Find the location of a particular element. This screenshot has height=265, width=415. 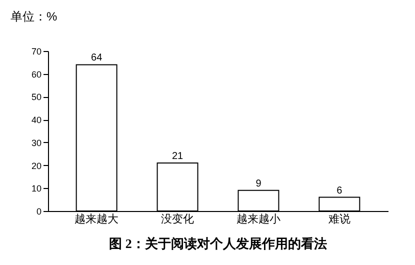

x-tick-label: 没变化 is located at coordinates (177, 219).